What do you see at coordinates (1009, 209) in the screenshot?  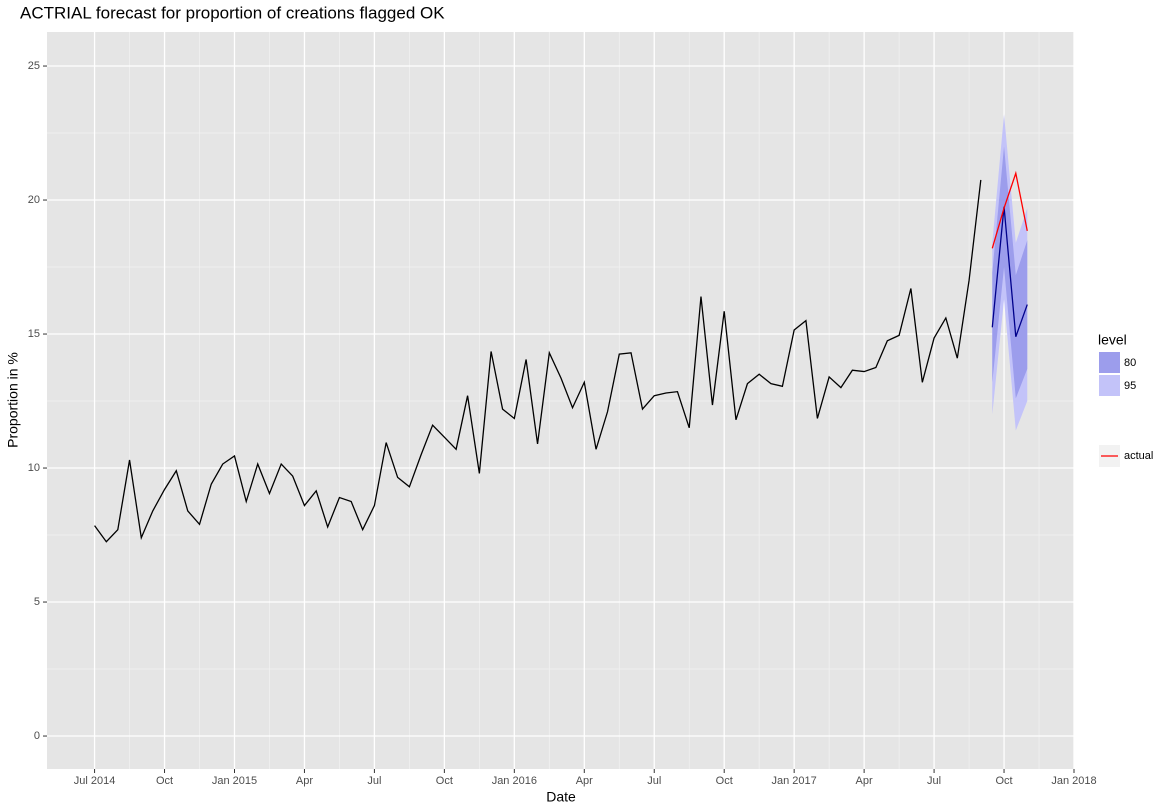 I see `actual-line` at bounding box center [1009, 209].